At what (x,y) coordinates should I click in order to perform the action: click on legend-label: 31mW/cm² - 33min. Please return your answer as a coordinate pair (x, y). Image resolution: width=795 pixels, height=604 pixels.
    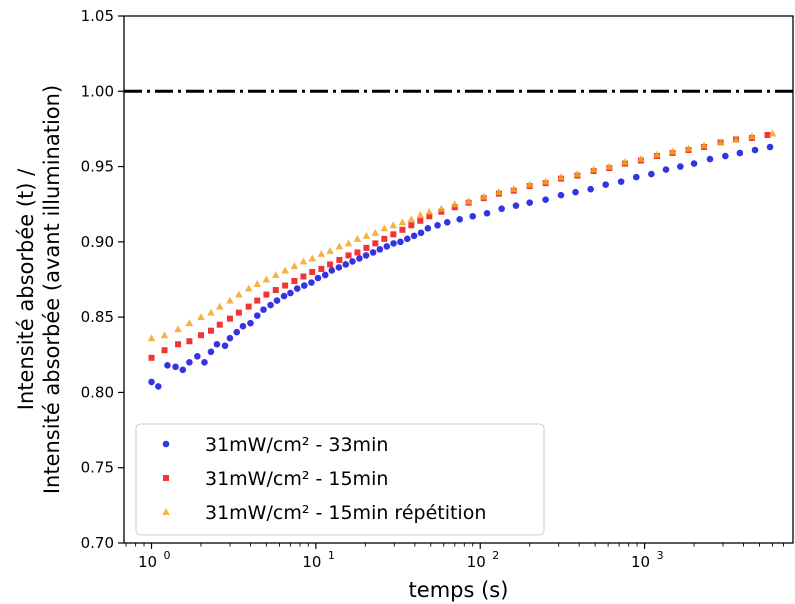
    Looking at the image, I should click on (296, 445).